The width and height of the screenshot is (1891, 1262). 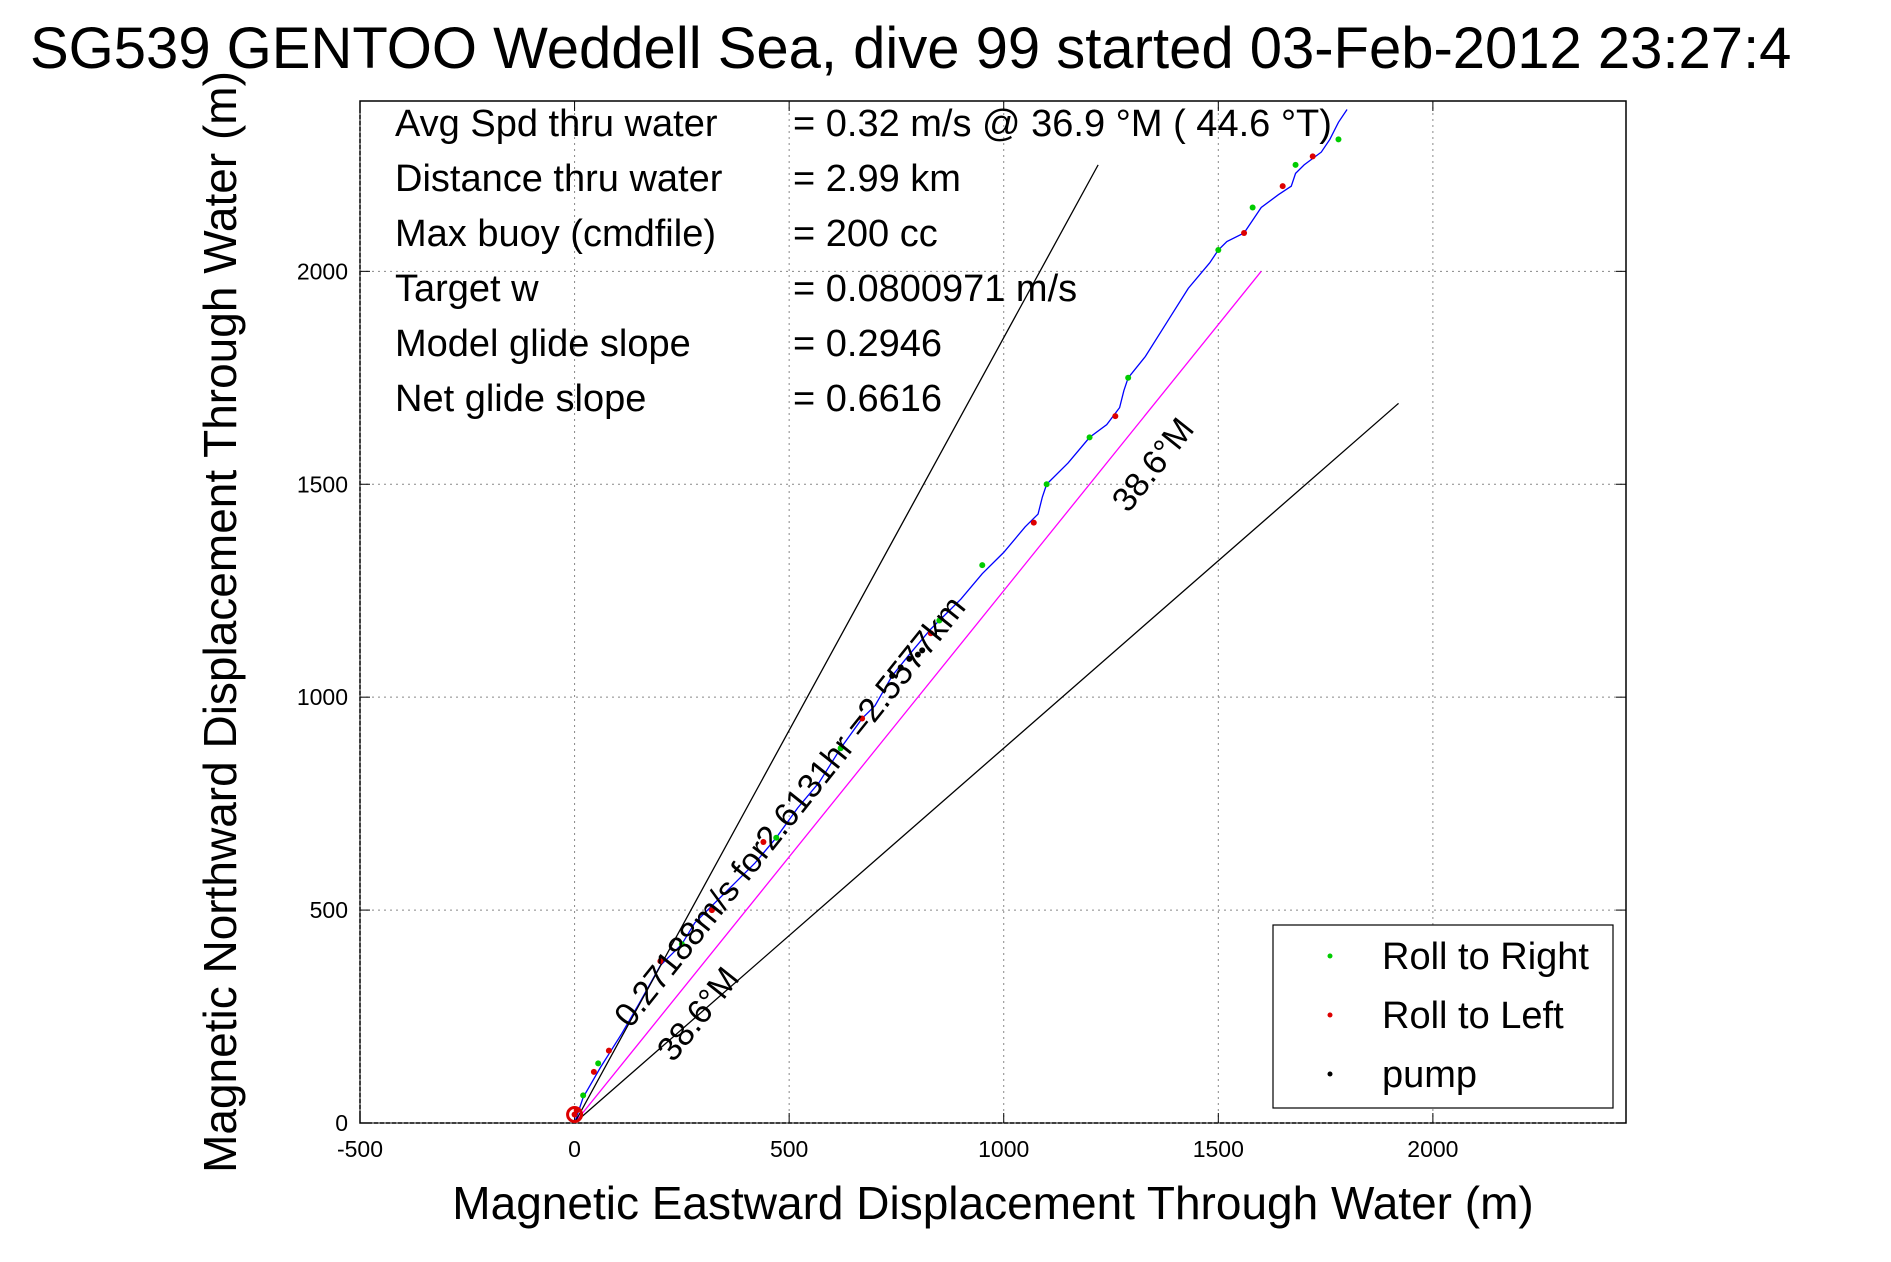 I want to click on legend-label: Roll to Right, so click(x=1485, y=957).